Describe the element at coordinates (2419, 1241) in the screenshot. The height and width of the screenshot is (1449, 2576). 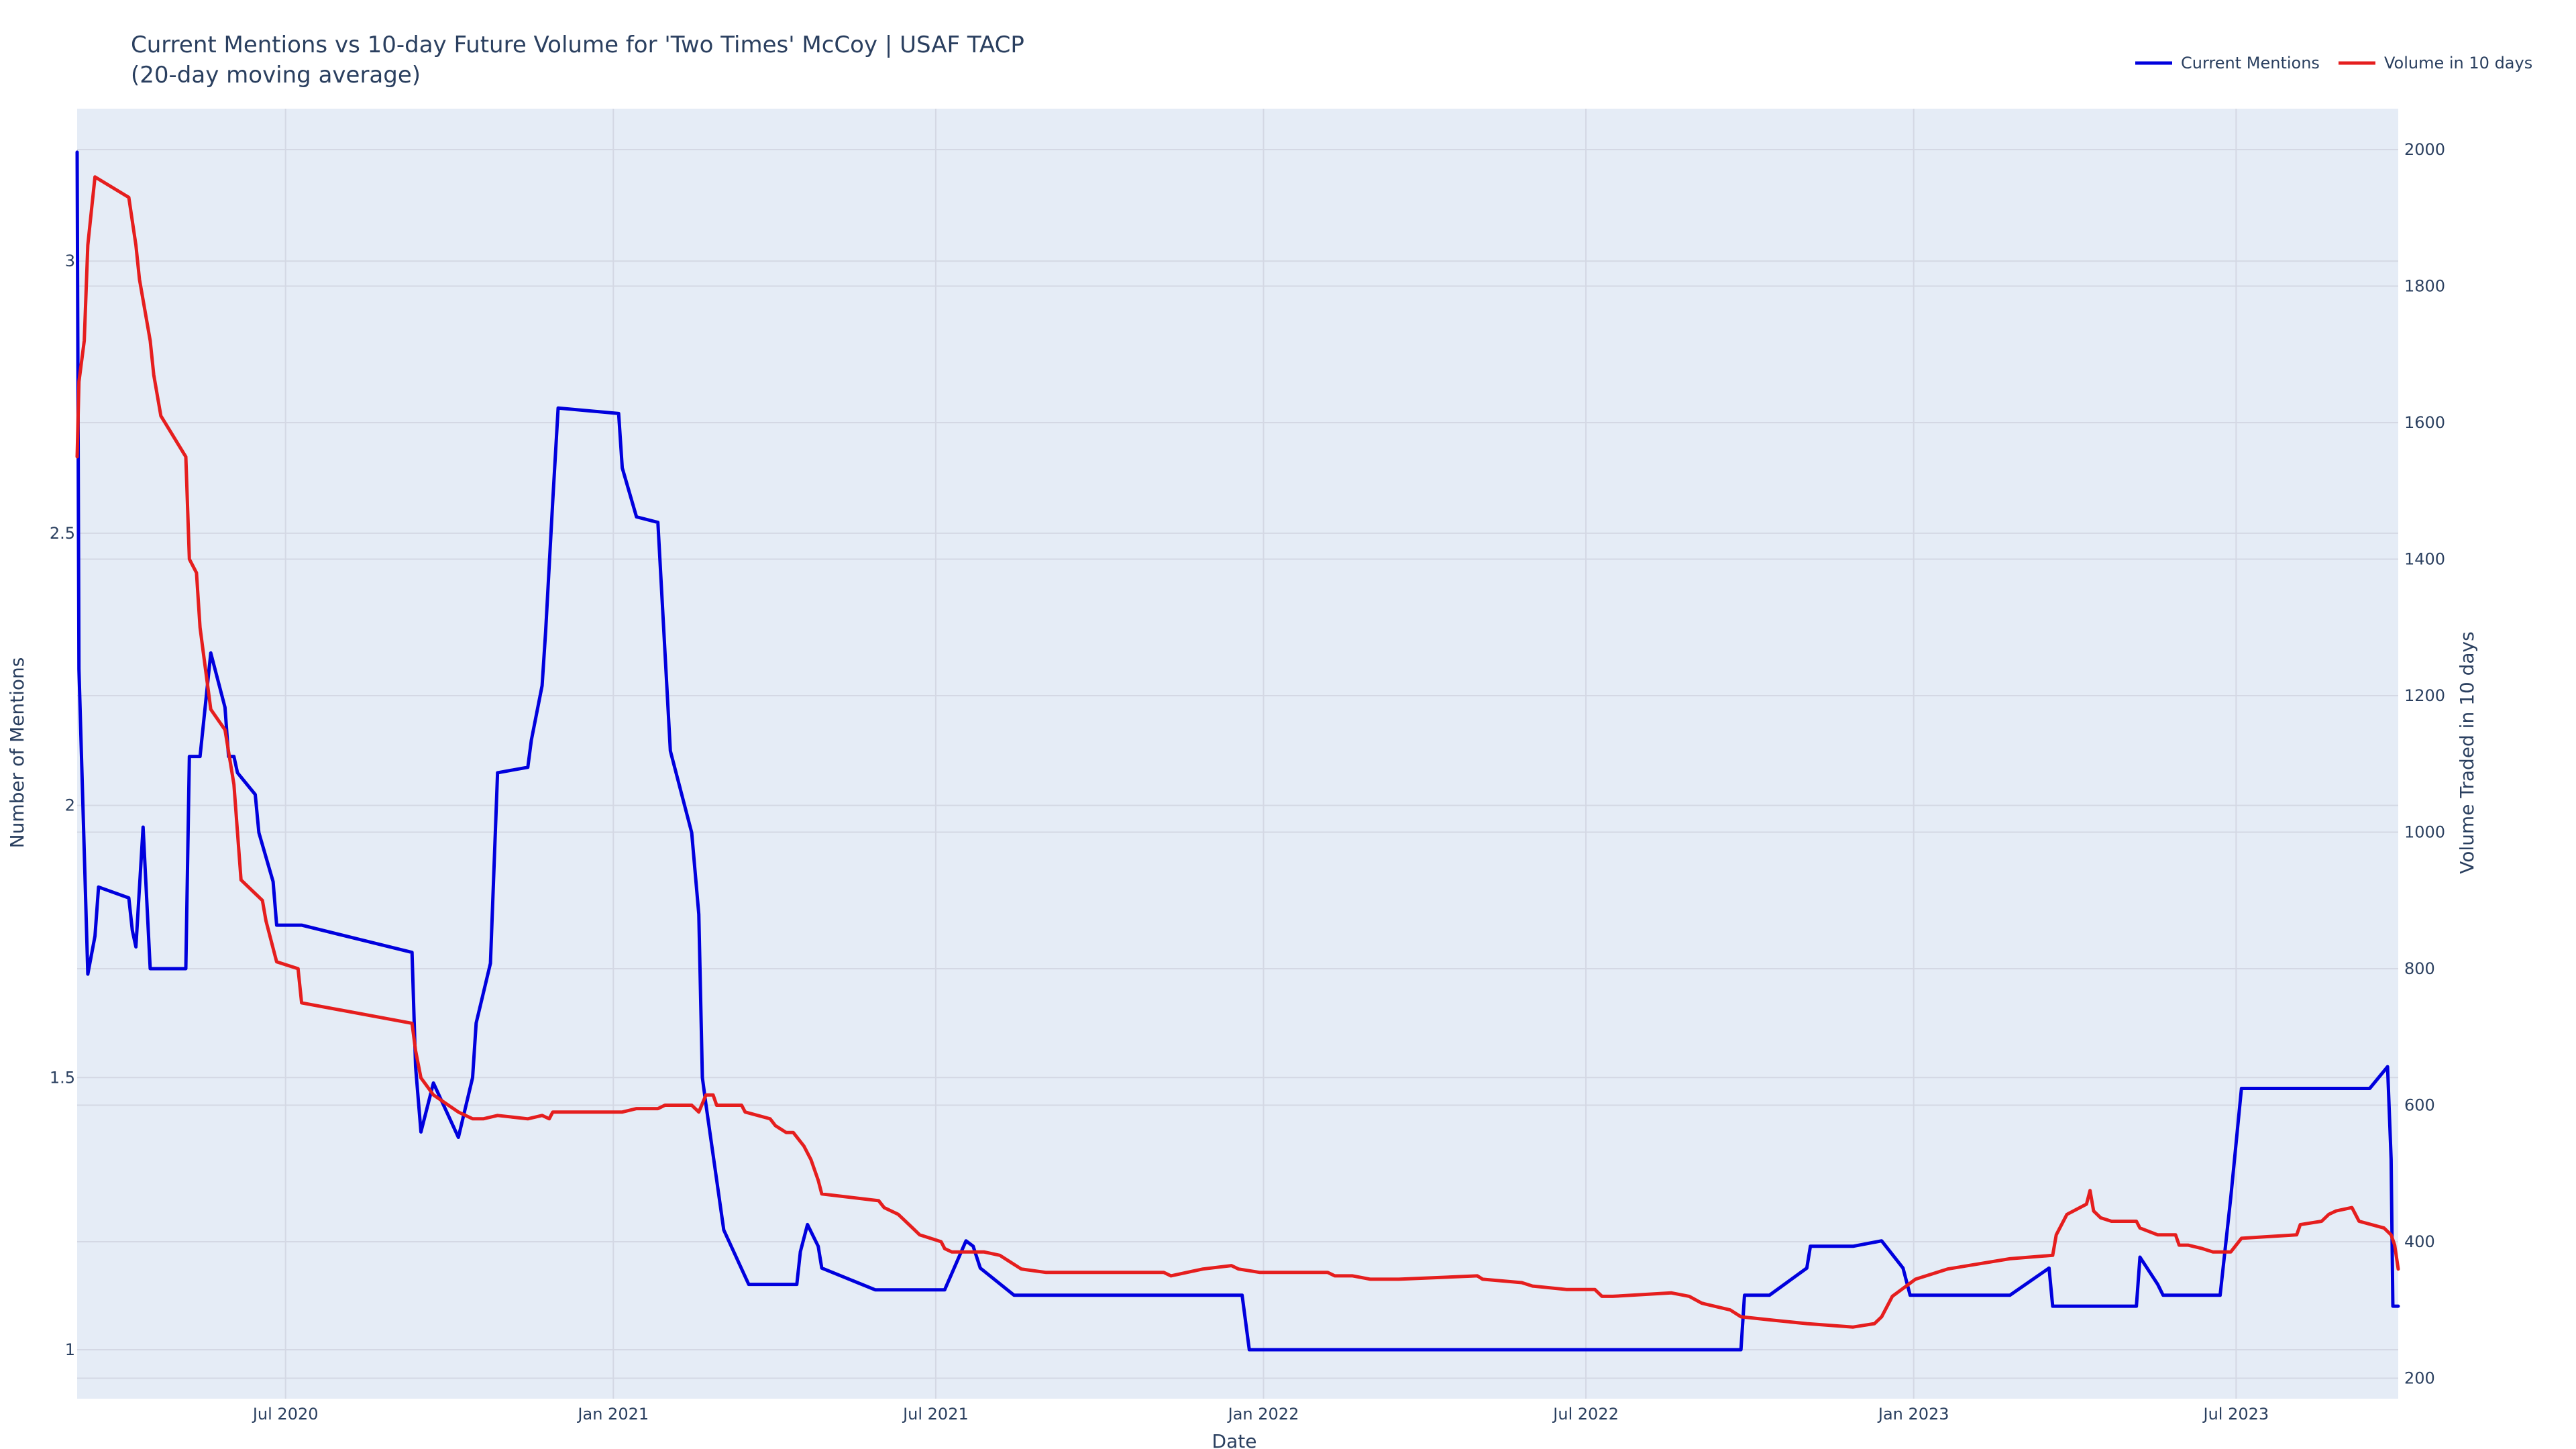
I see `y-right-tick-label-400: 400` at that location.